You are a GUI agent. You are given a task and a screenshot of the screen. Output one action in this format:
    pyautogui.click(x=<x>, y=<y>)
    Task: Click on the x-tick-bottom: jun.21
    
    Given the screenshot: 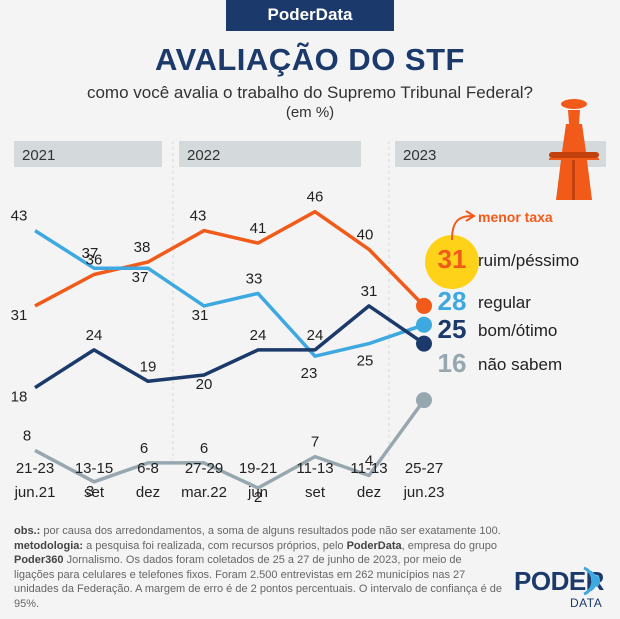 What is the action you would take?
    pyautogui.click(x=35, y=492)
    